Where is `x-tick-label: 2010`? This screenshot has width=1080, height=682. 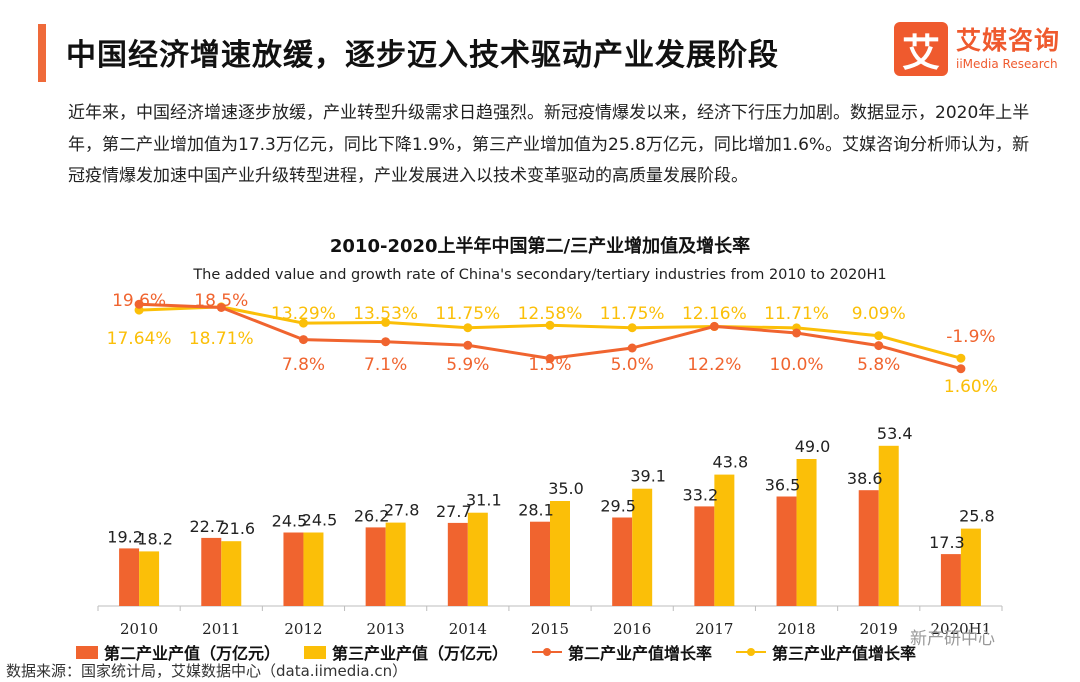
x-tick-label: 2010 is located at coordinates (139, 629).